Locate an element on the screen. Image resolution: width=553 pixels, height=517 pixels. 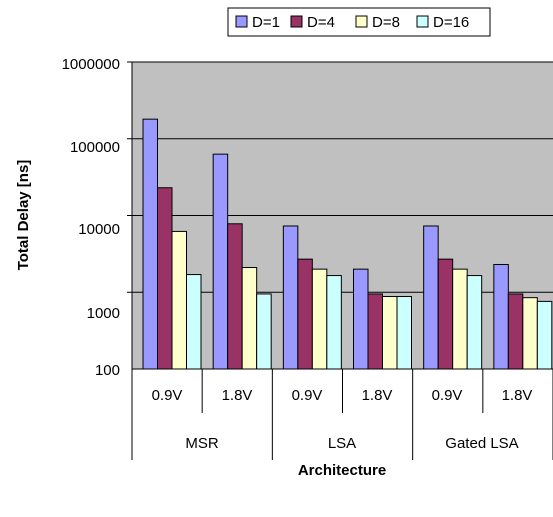
bar-D16-cat4 is located at coordinates (474, 322).